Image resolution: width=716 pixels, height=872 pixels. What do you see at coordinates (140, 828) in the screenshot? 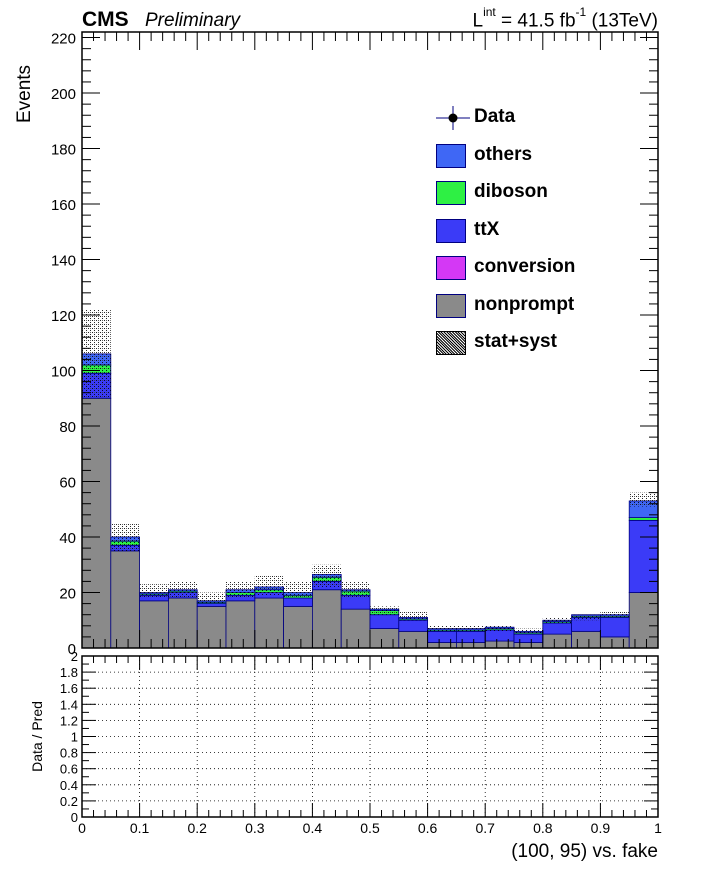
I see `x-tick-label: 0.1` at bounding box center [140, 828].